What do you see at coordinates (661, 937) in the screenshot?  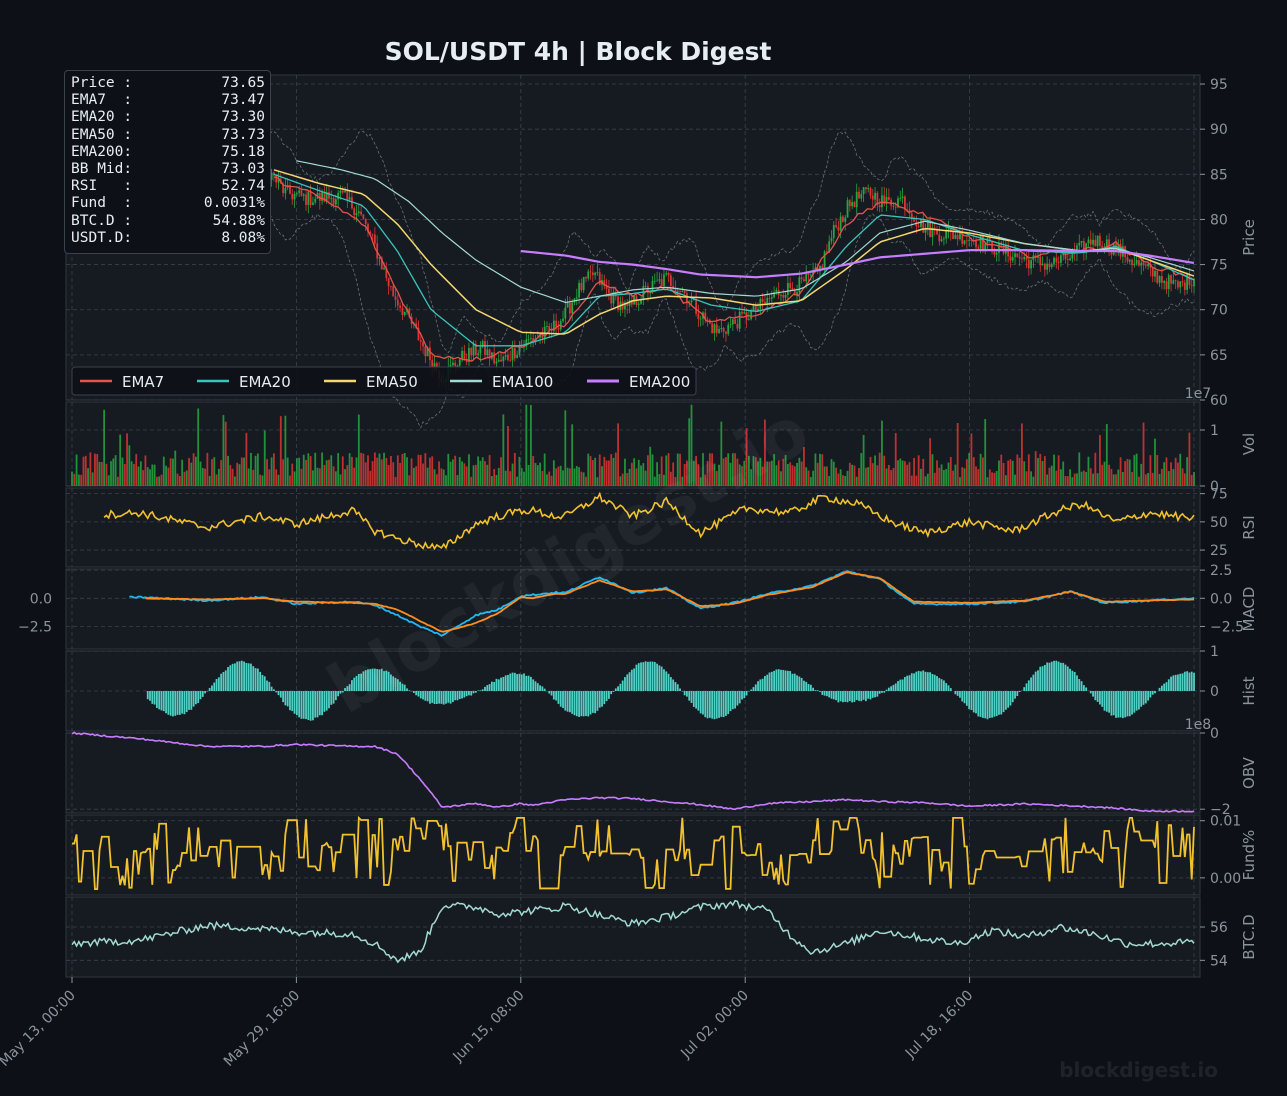 I see `panel-btcd: 54 56 BTC.D` at bounding box center [661, 937].